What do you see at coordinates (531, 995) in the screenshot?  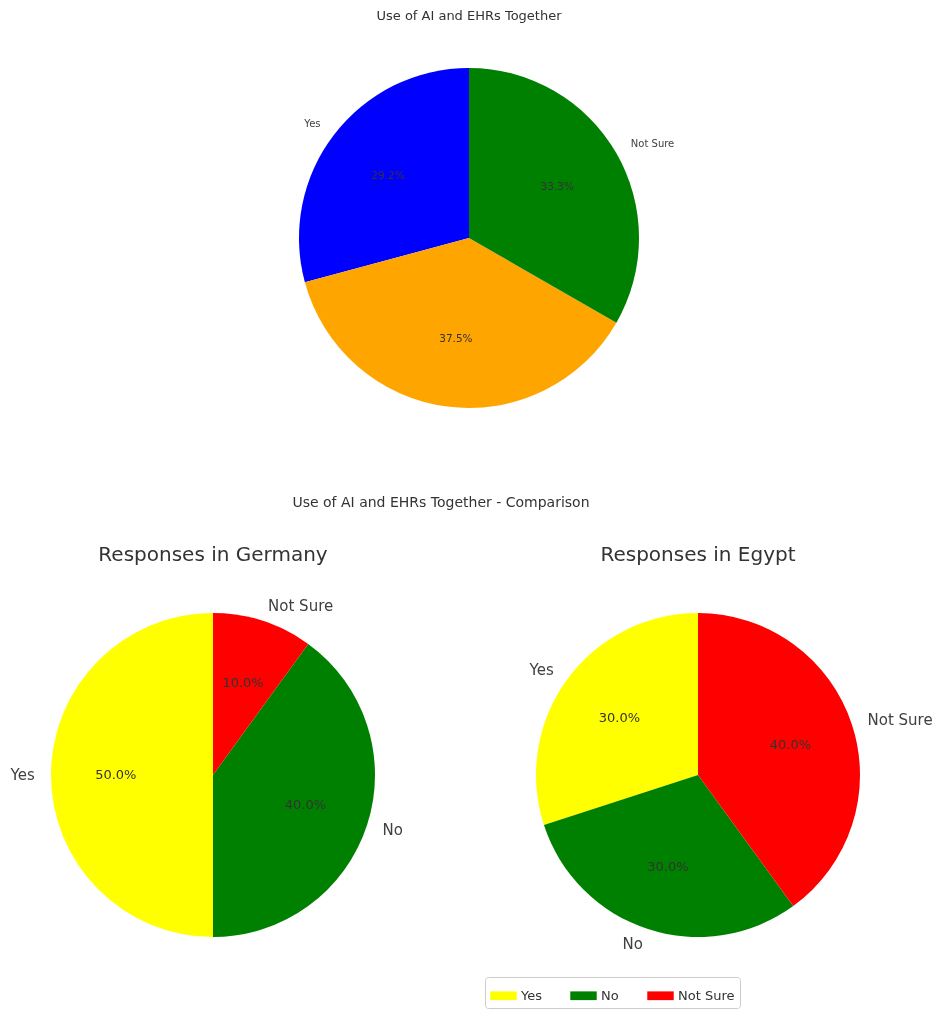 I see `legend-label: Yes` at bounding box center [531, 995].